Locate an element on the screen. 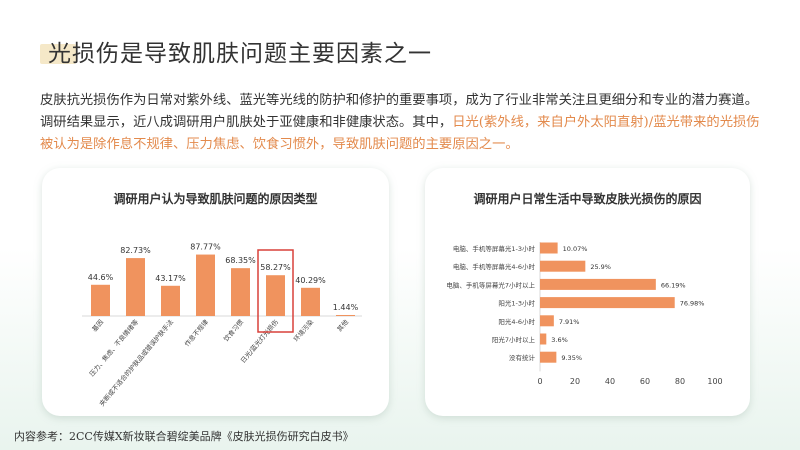 This screenshot has height=450, width=800. data-label: 68.35% is located at coordinates (240, 260).